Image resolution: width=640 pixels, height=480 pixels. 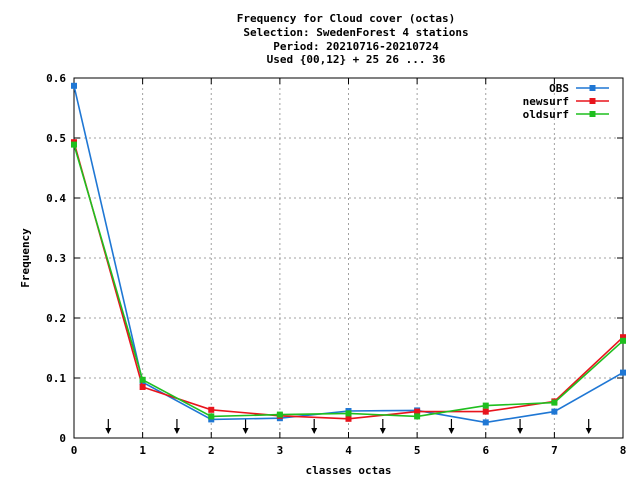 What do you see at coordinates (348, 426) in the screenshot?
I see `class-boundary-arrows` at bounding box center [348, 426].